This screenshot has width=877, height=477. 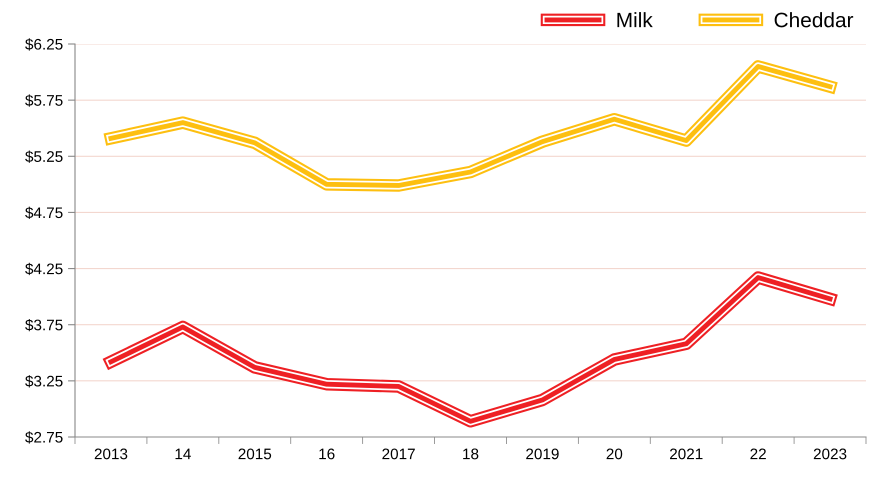 I want to click on y-tick-label: $5.25, so click(x=44, y=156).